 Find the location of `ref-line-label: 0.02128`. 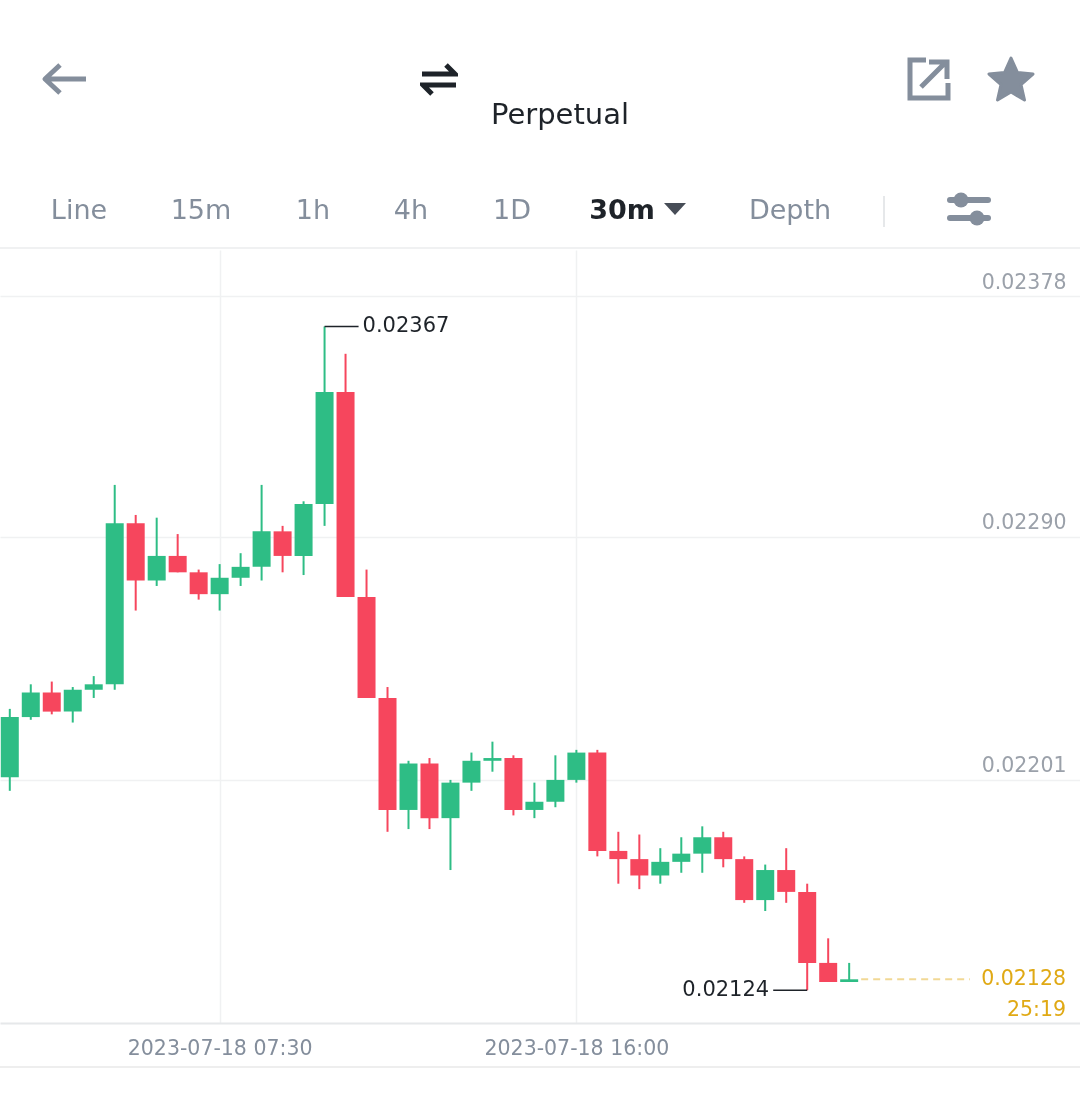

ref-line-label: 0.02128 is located at coordinates (1023, 978).